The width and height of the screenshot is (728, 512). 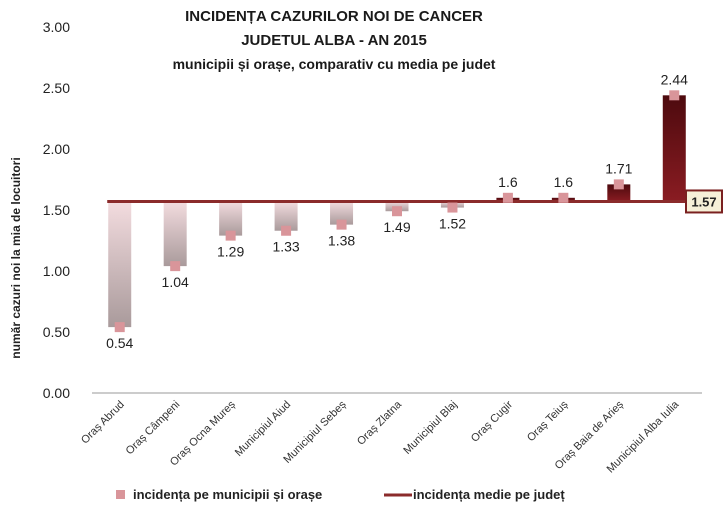 I want to click on value-label: 1.33, so click(x=285, y=247).